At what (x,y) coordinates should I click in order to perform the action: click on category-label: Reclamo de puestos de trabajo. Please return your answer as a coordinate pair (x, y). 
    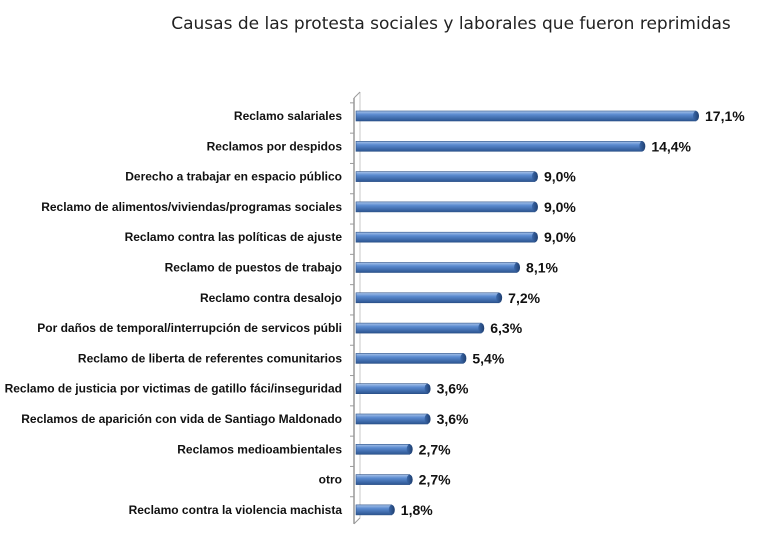
    Looking at the image, I should click on (253, 268).